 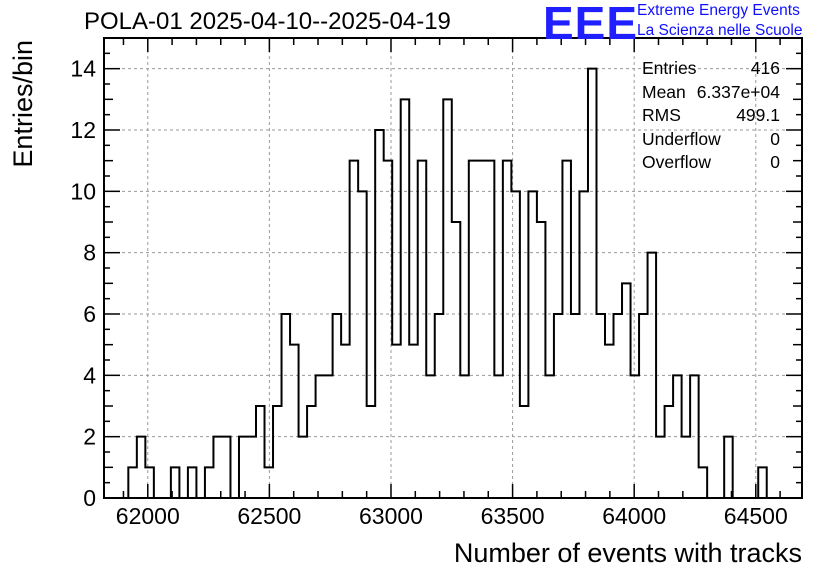 I want to click on x-tick-label-62000: 62000, so click(x=148, y=516).